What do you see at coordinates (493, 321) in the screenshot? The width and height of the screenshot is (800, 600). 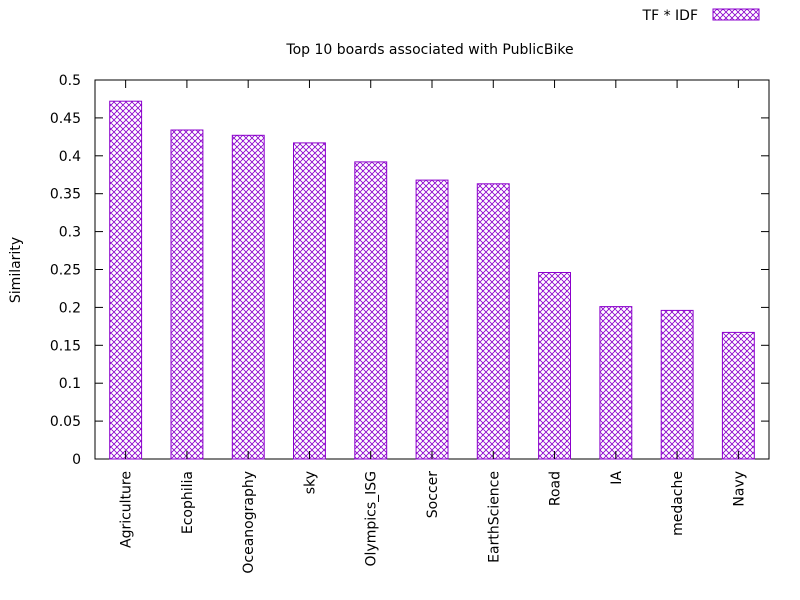 I see `bar-earthscience` at bounding box center [493, 321].